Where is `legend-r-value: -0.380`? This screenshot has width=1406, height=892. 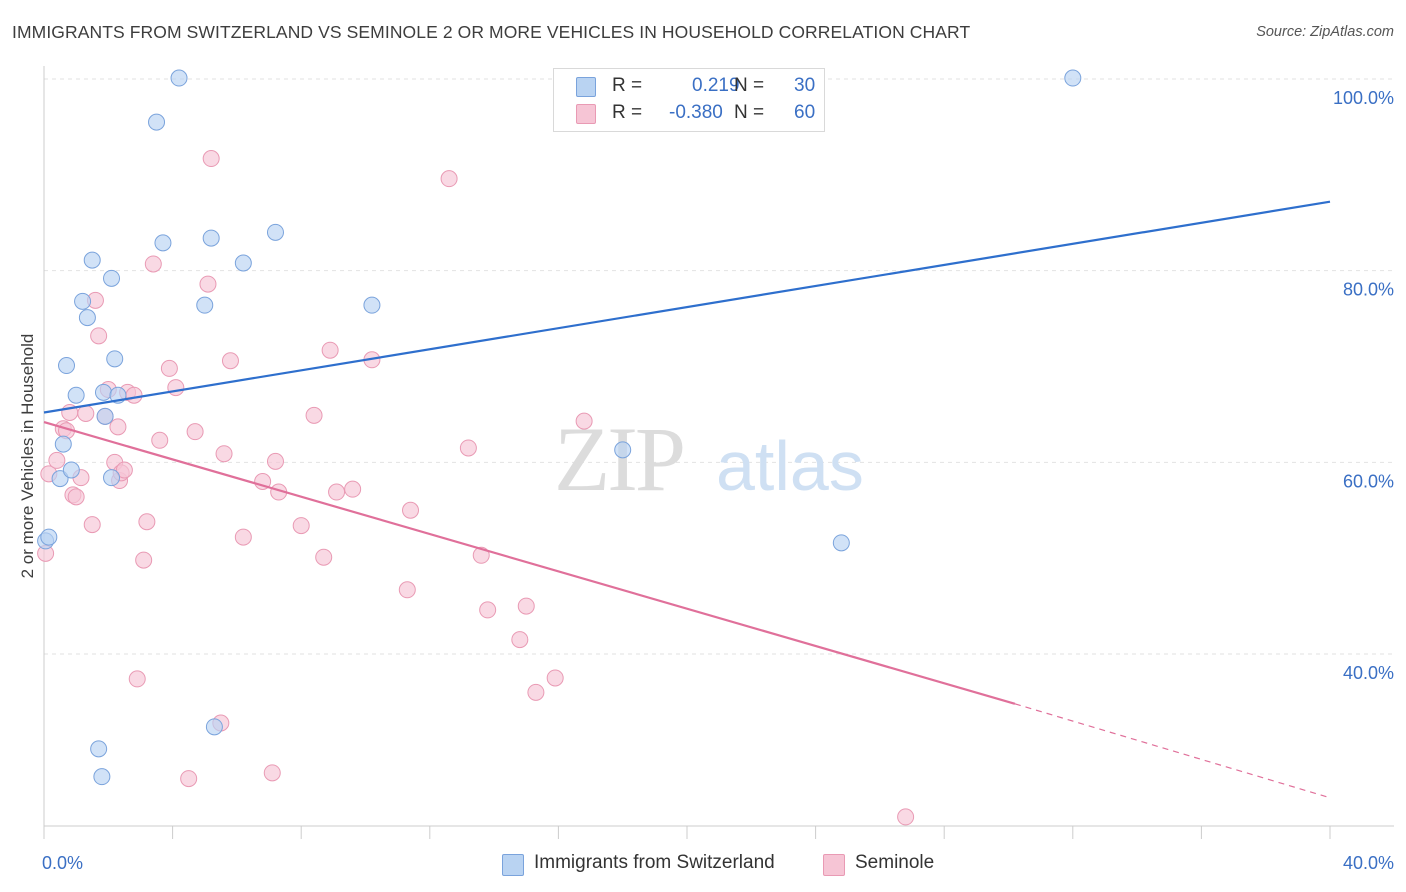 legend-r-value: -0.380 is located at coordinates (696, 112).